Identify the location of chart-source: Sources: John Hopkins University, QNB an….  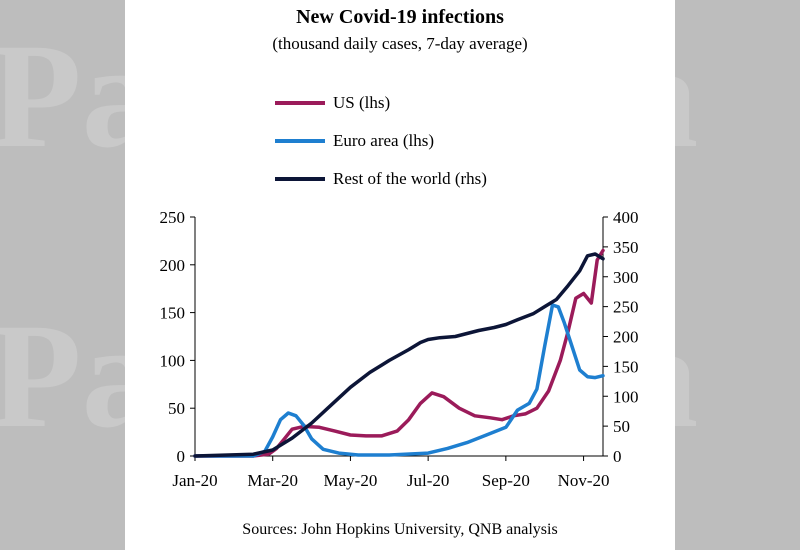
(400, 529).